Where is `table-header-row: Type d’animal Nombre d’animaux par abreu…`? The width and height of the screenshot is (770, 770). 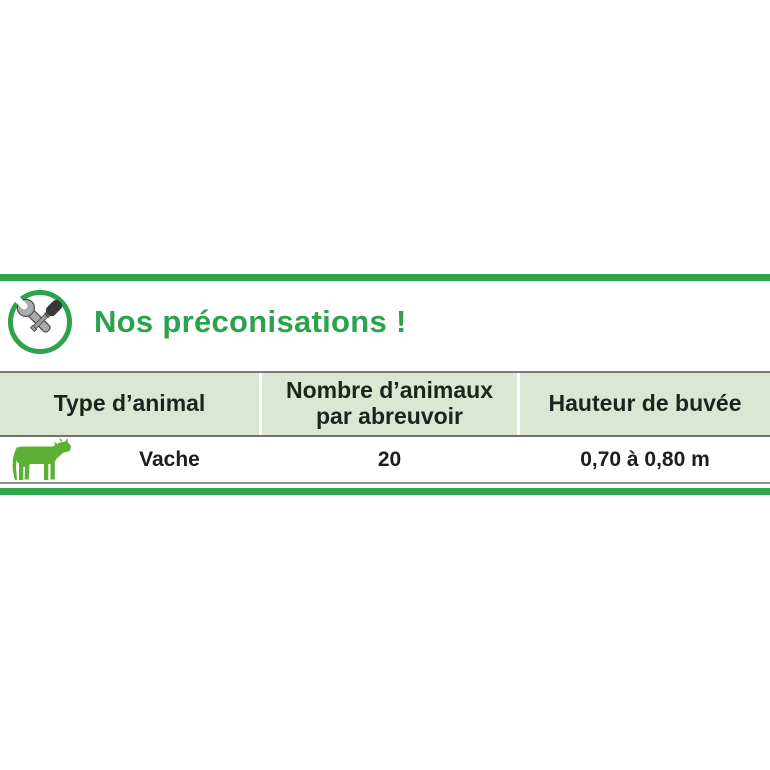 table-header-row: Type d’animal Nombre d’animaux par abreu… is located at coordinates (385, 404).